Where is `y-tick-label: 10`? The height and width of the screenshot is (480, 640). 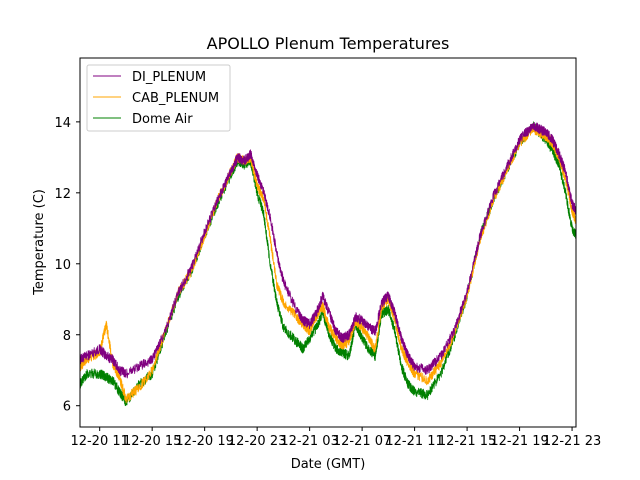 y-tick-label: 10 is located at coordinates (62, 265).